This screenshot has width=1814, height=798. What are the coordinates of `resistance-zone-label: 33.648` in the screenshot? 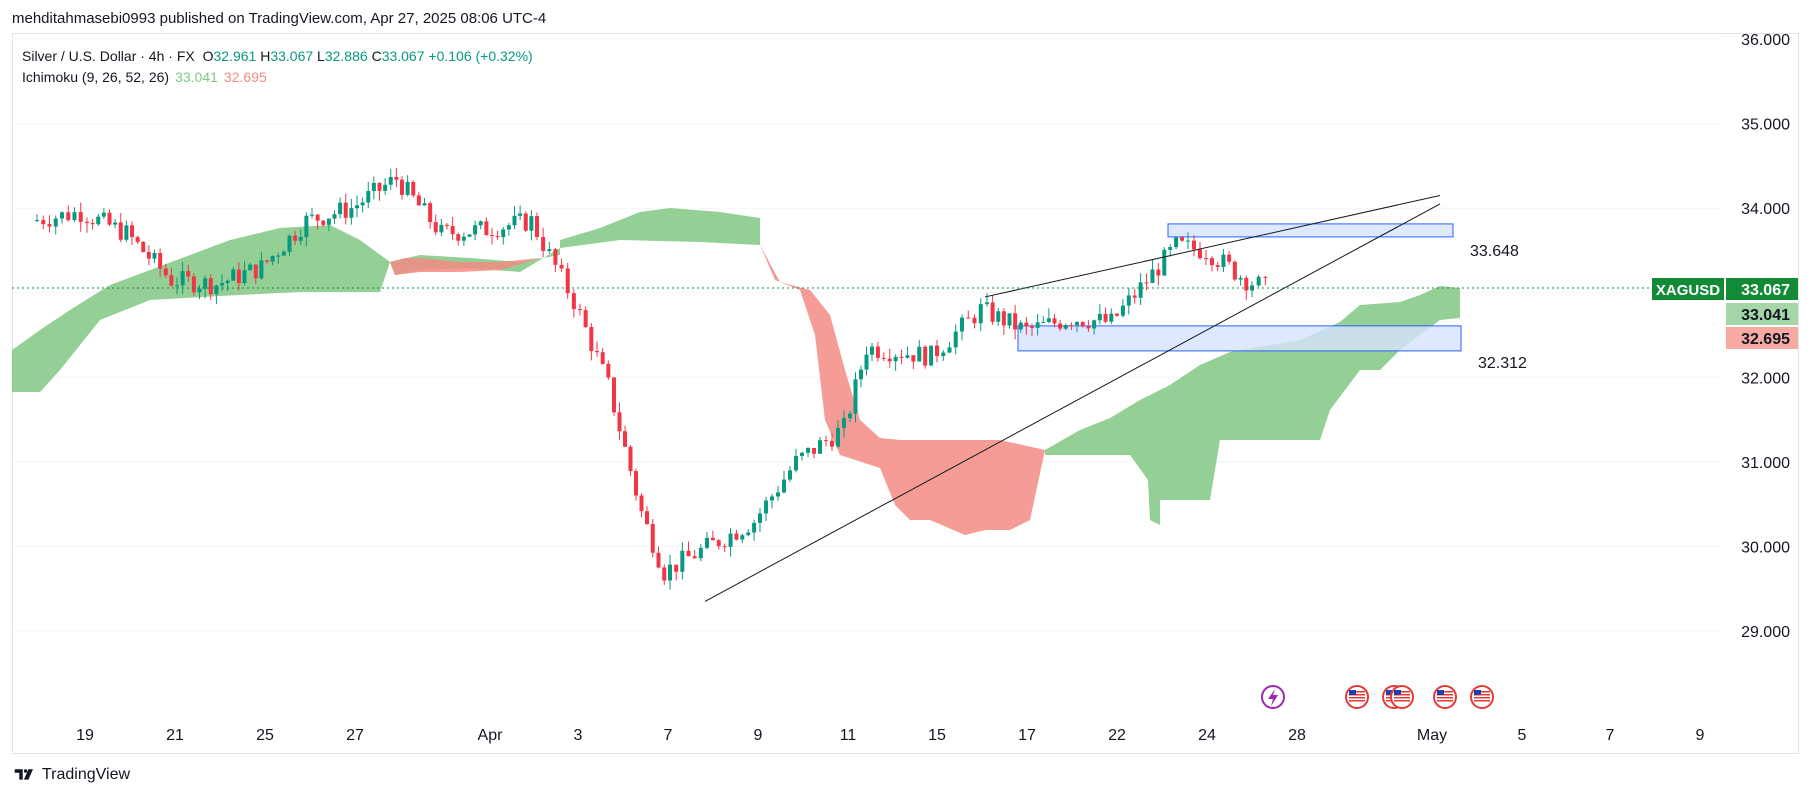 It's located at (1494, 251).